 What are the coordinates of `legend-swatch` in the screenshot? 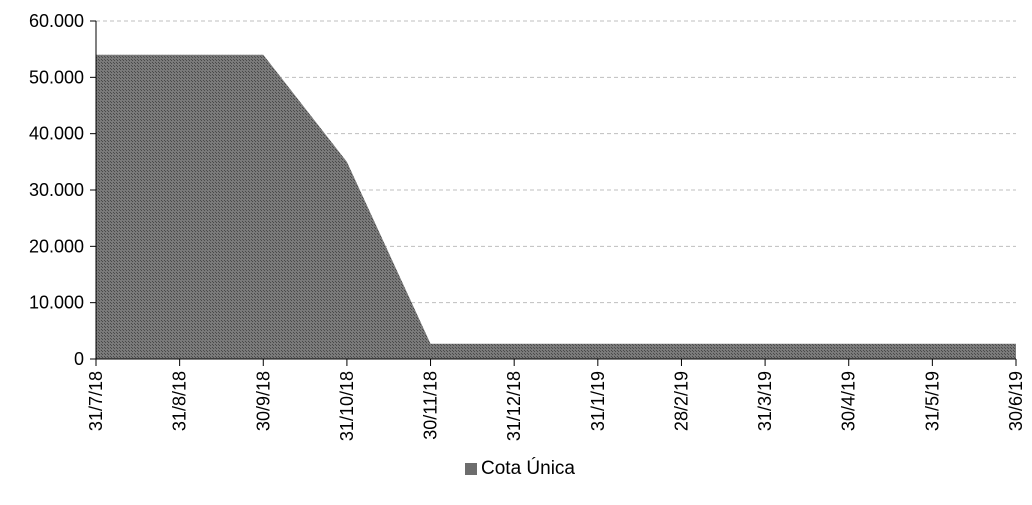 It's located at (471, 469).